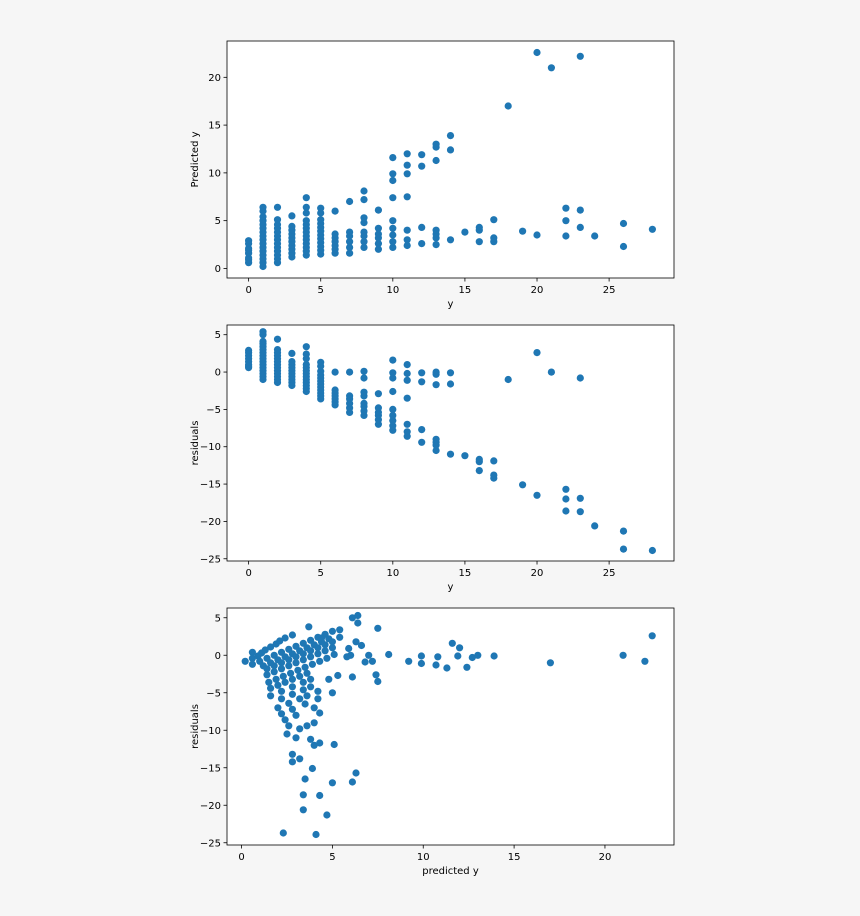 The width and height of the screenshot is (860, 916). I want to click on y-tick-label: −5, so click(213, 410).